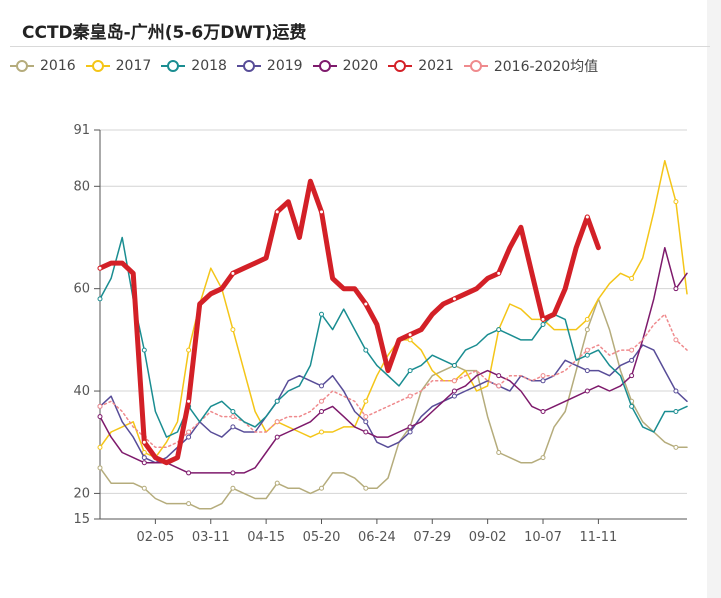  I want to click on legend-item: 2019, so click(269, 66).